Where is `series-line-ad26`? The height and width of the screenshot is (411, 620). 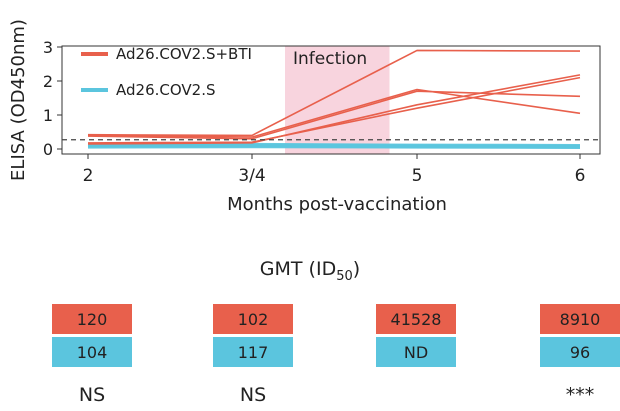 series-line-ad26 is located at coordinates (334, 146).